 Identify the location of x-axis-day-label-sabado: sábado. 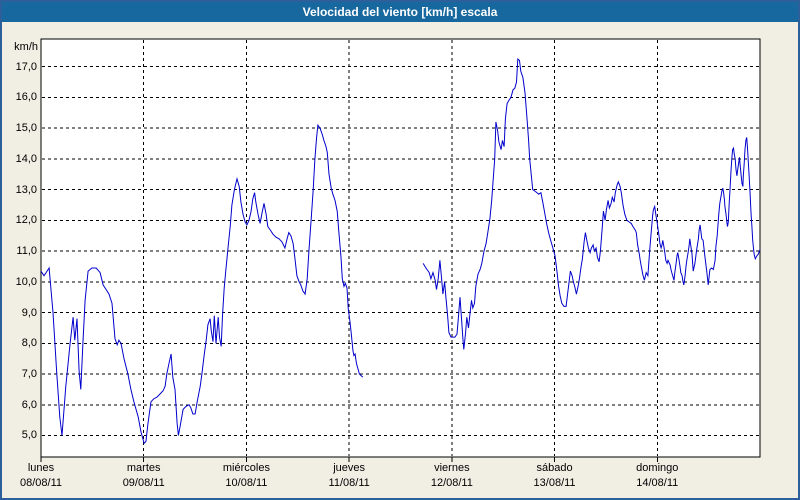
(554, 468).